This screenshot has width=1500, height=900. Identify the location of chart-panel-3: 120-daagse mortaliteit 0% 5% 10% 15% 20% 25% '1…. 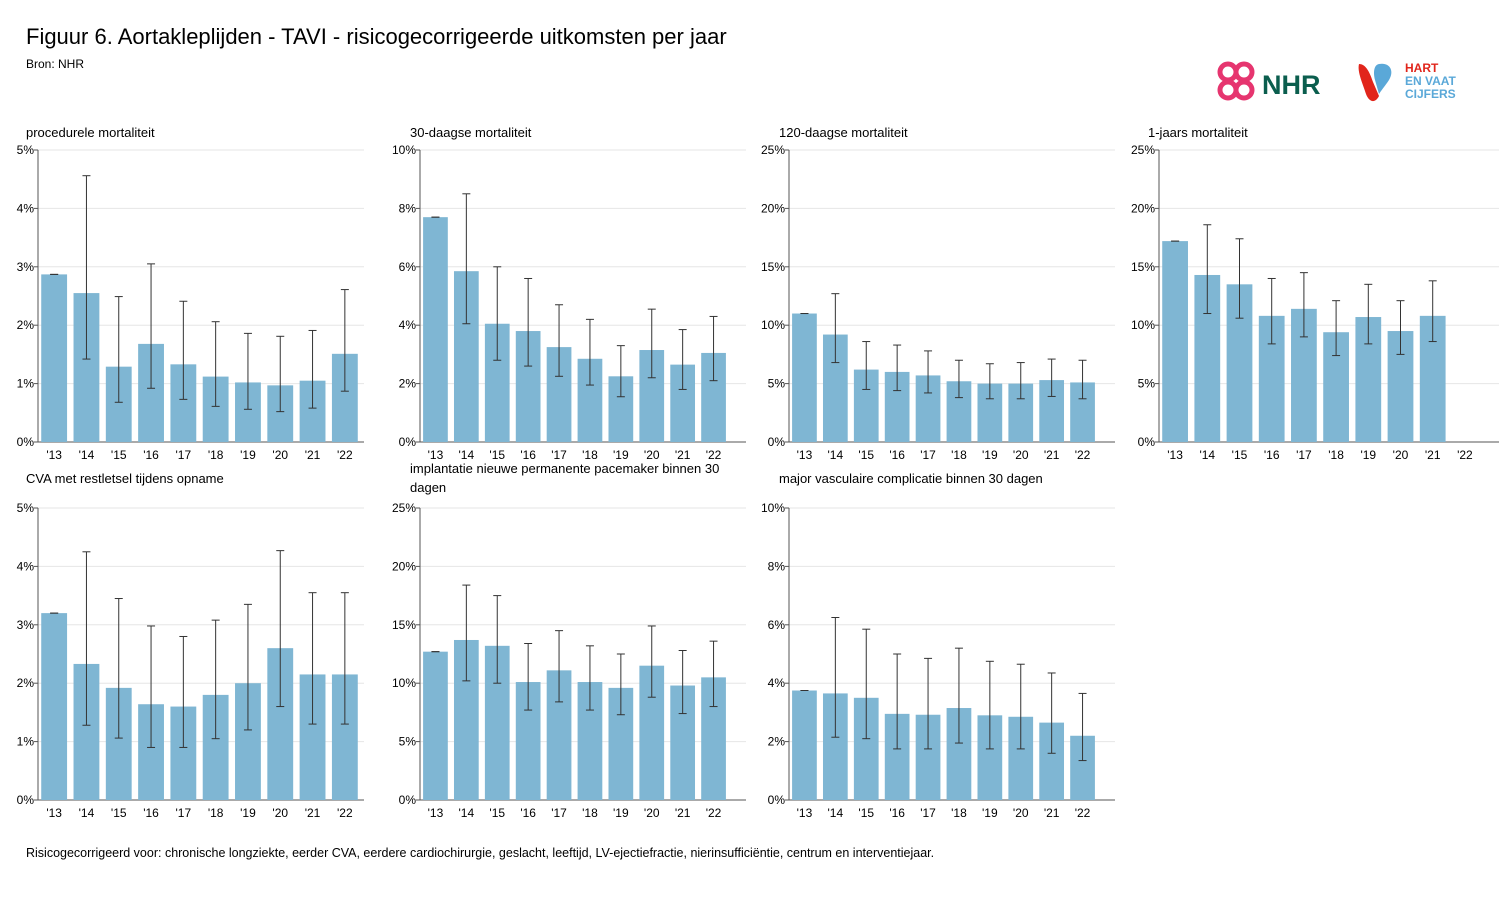
(938, 293).